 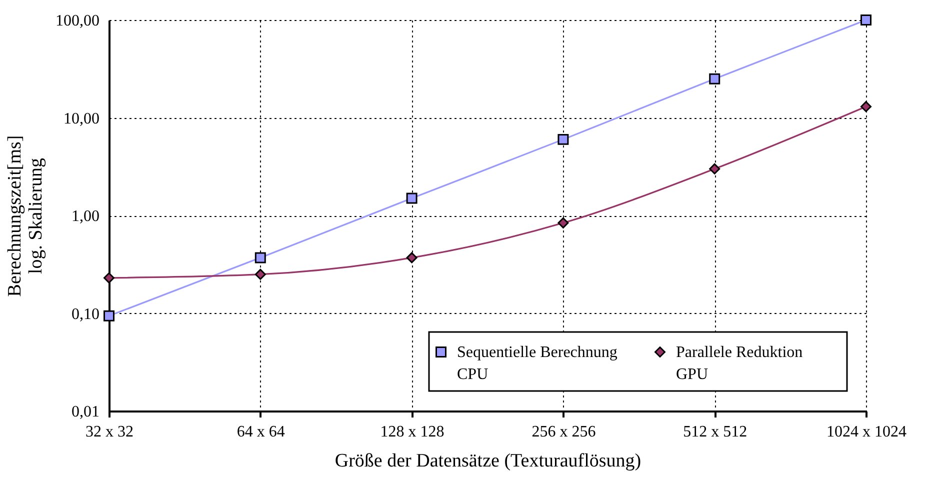 I want to click on x-tick-label: 256 x 256, so click(x=564, y=432).